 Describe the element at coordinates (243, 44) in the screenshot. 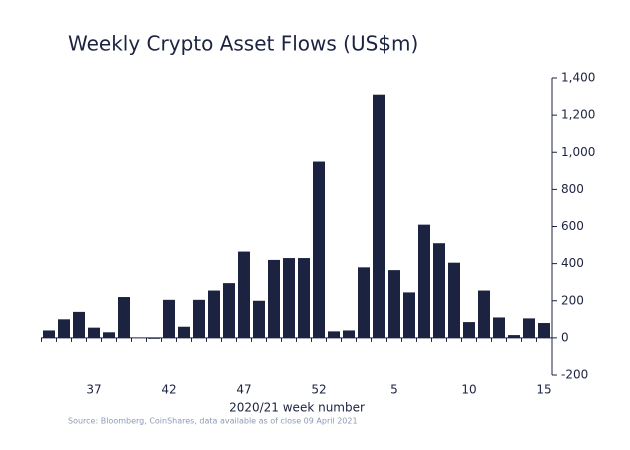

I see `chart-title: Weekly Crypto Asset Flows (US$m)` at that location.